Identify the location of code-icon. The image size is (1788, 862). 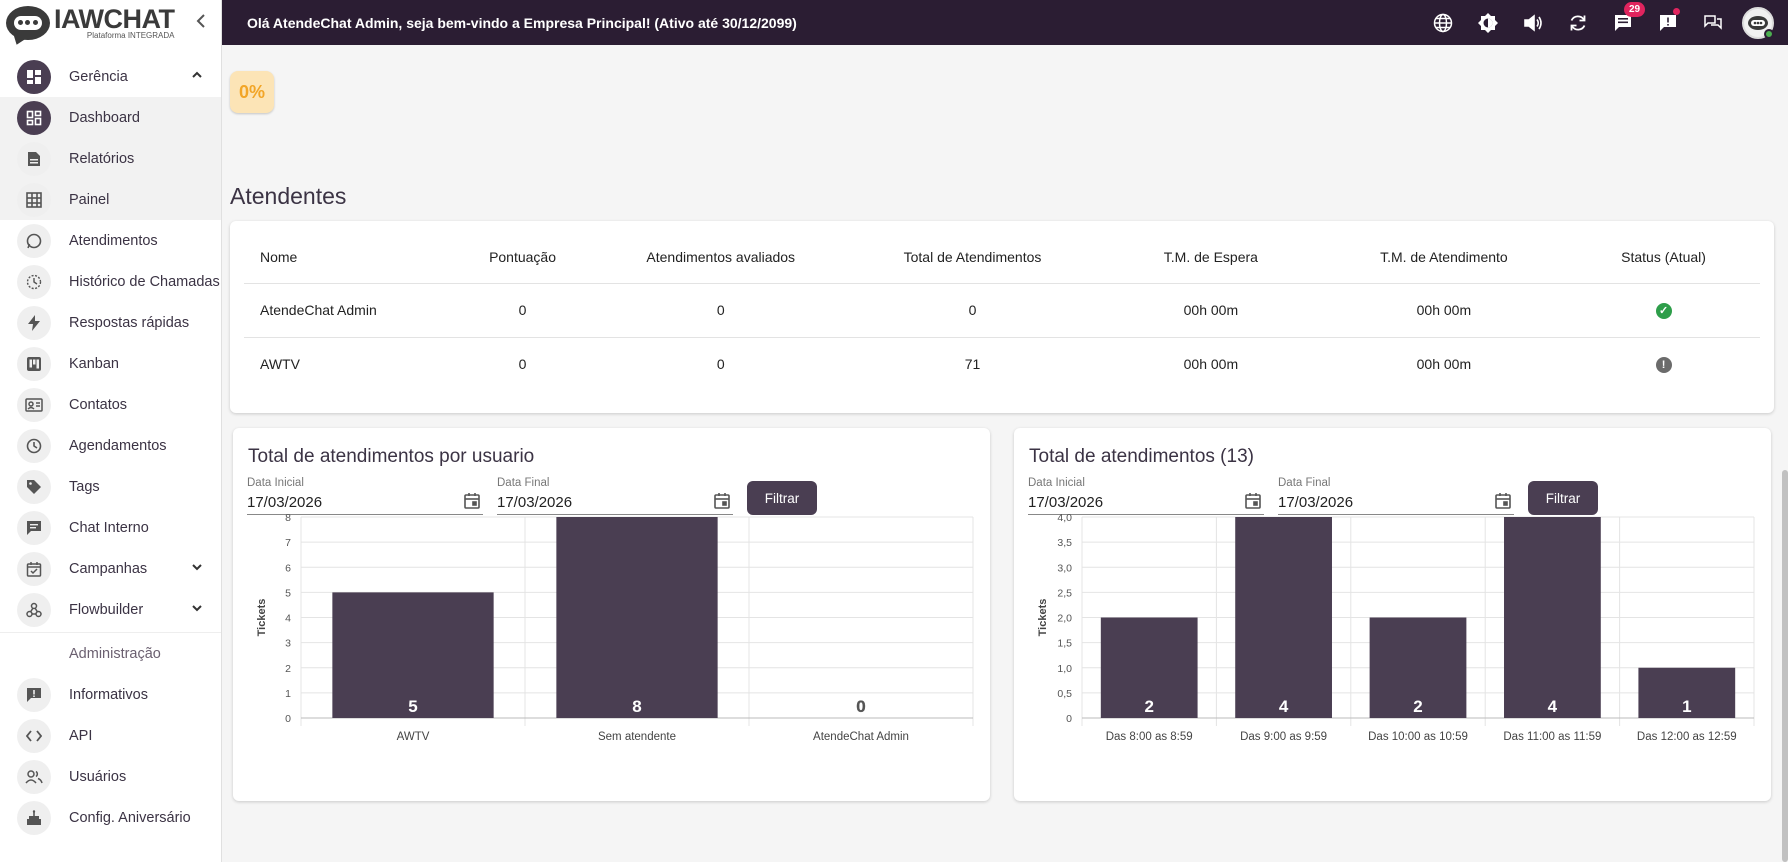
(34, 735).